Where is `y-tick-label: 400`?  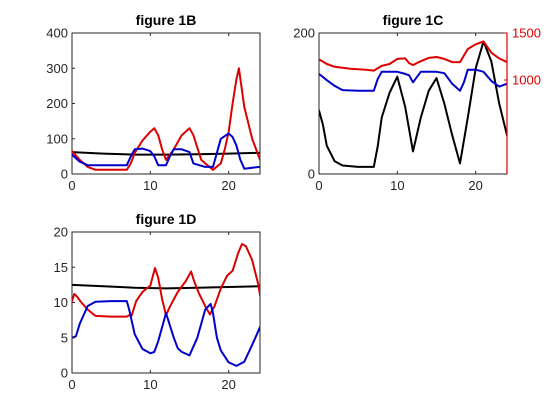 y-tick-label: 400 is located at coordinates (57, 33).